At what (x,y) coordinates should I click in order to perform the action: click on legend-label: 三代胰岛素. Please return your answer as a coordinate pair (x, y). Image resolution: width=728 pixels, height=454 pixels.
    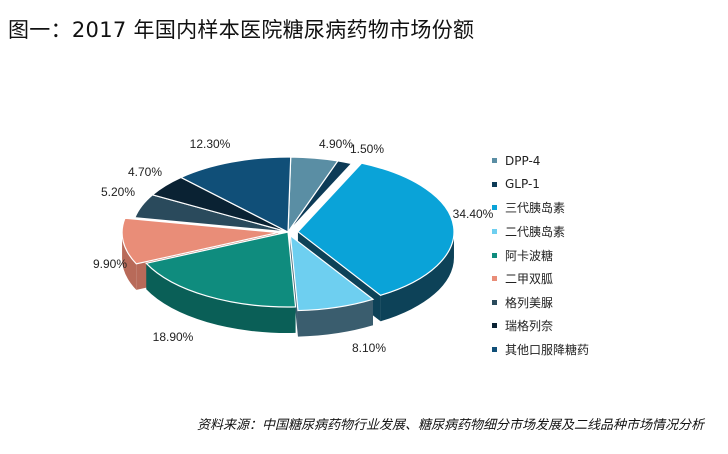
    Looking at the image, I should click on (535, 208).